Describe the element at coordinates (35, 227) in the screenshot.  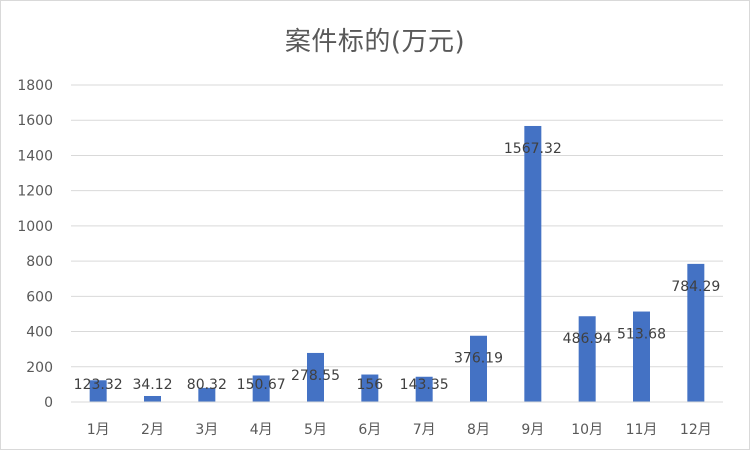
I see `y-tick-label: 1000` at that location.